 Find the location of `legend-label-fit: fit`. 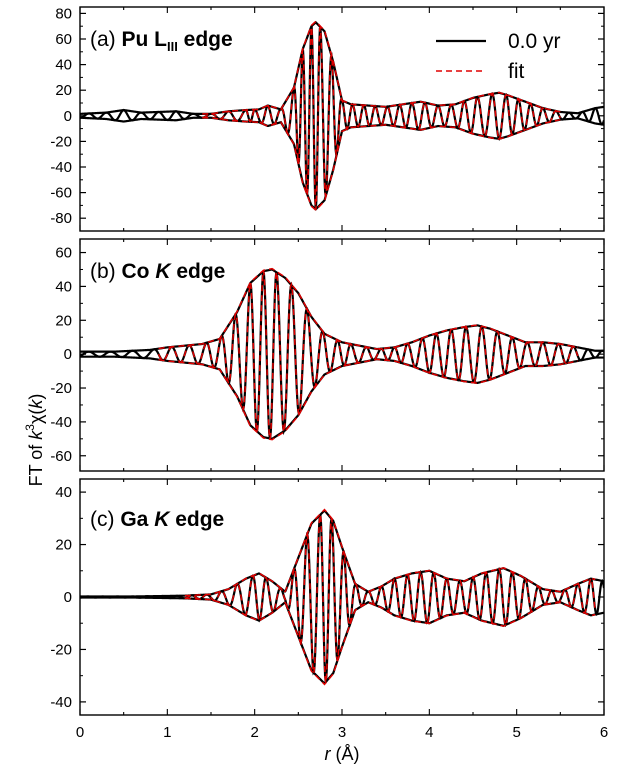

legend-label-fit: fit is located at coordinates (516, 71).